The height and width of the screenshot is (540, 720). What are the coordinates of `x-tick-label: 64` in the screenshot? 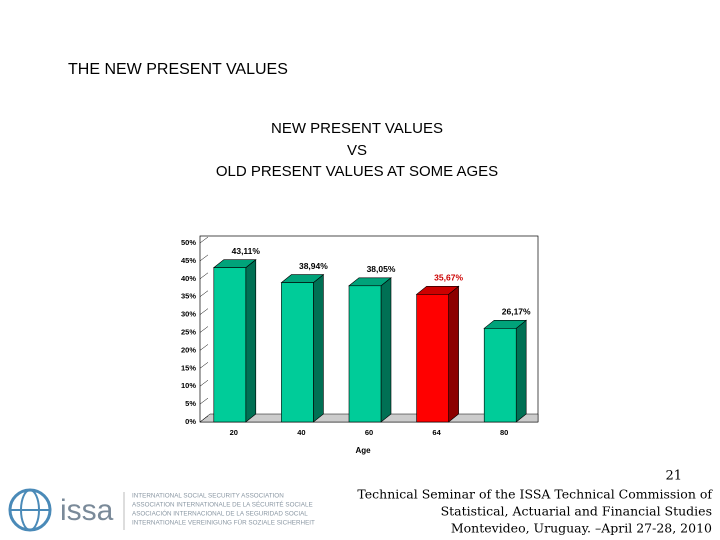 It's located at (436, 432).